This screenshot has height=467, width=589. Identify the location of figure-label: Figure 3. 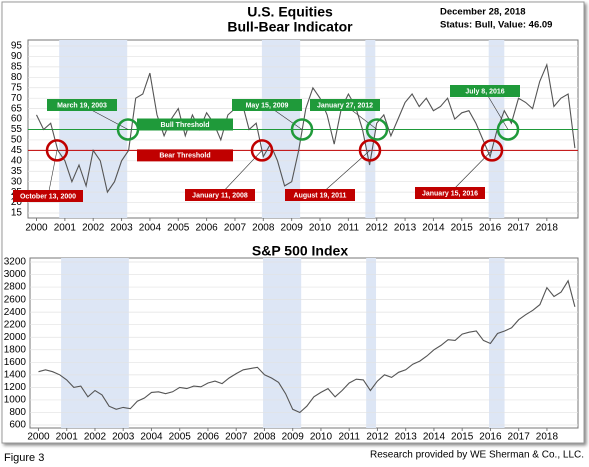
(24, 458).